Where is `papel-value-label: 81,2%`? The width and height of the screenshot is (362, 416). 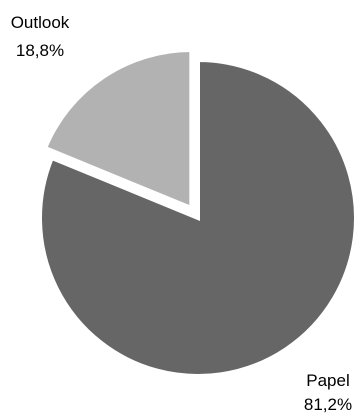 papel-value-label: 81,2% is located at coordinates (328, 404).